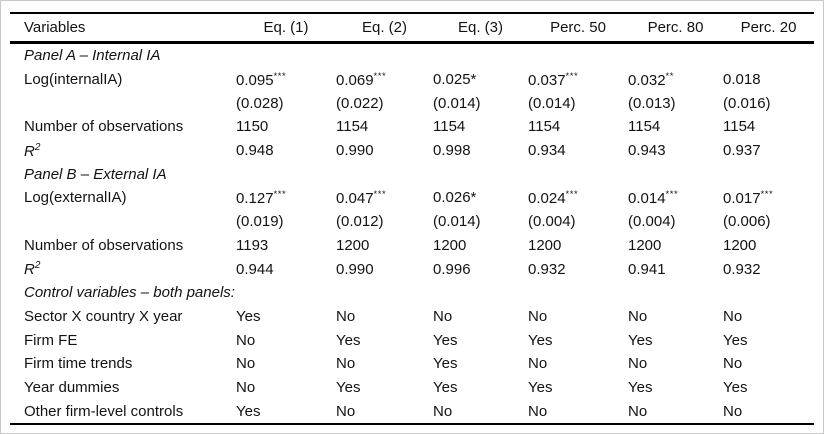 This screenshot has height=434, width=824. What do you see at coordinates (360, 222) in the screenshot?
I see `stderr-cell: (0.012)` at bounding box center [360, 222].